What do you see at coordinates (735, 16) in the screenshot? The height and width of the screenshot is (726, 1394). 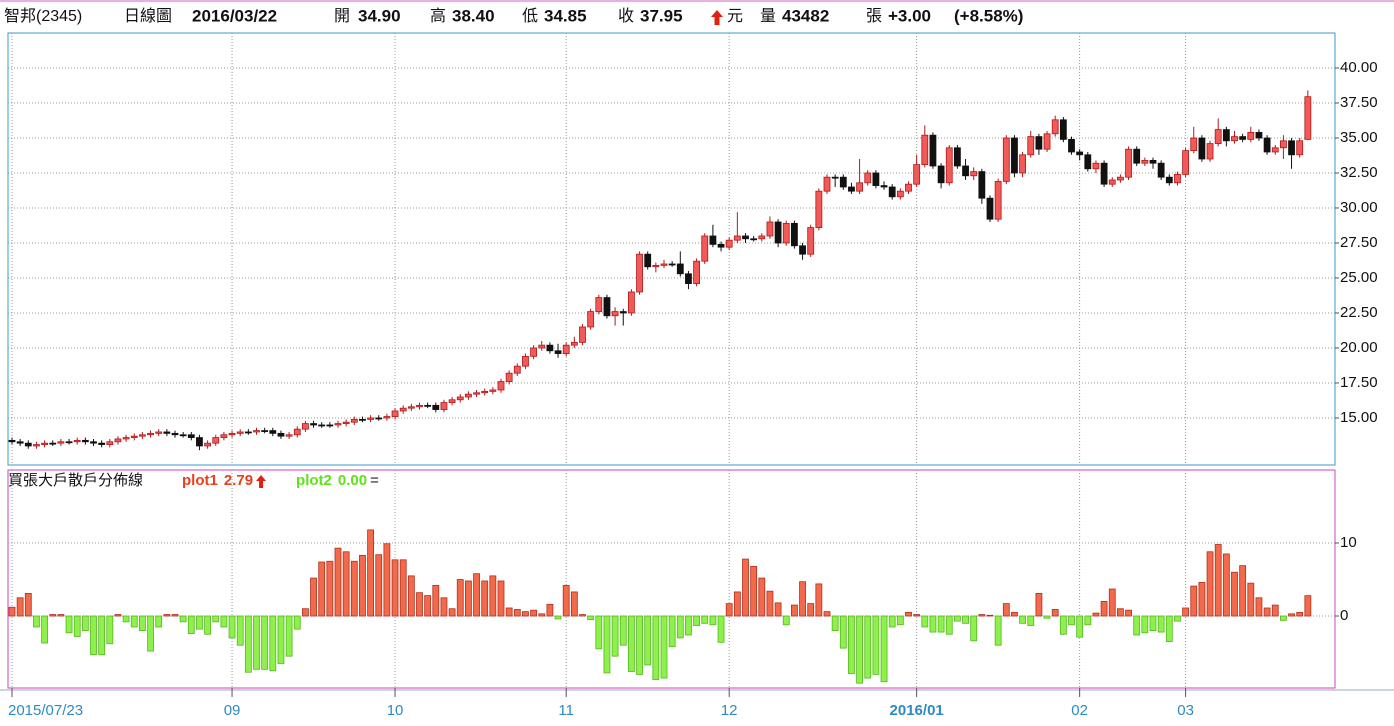 I see `unit: 元` at bounding box center [735, 16].